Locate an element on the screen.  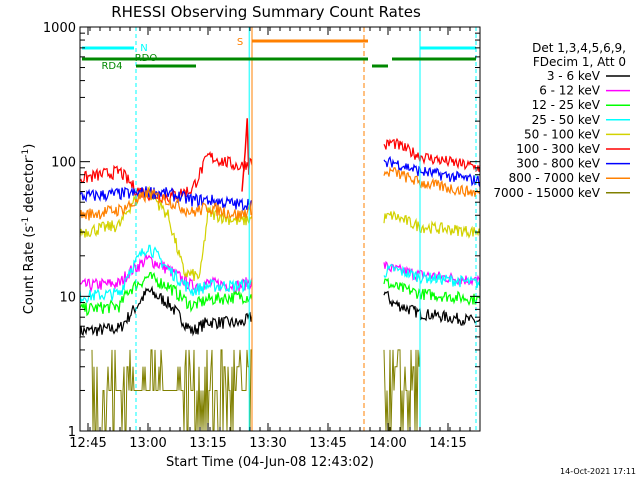
y-tick-label: 1000 is located at coordinates (59, 28).